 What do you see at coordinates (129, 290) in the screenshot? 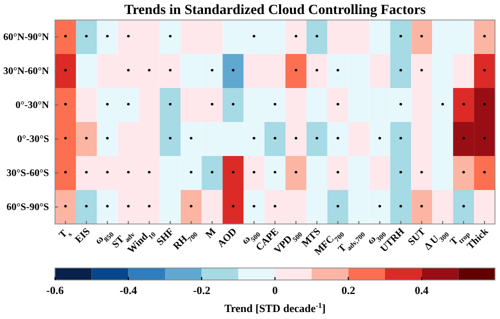
I see `color-bar-label: -0.4` at bounding box center [129, 290].